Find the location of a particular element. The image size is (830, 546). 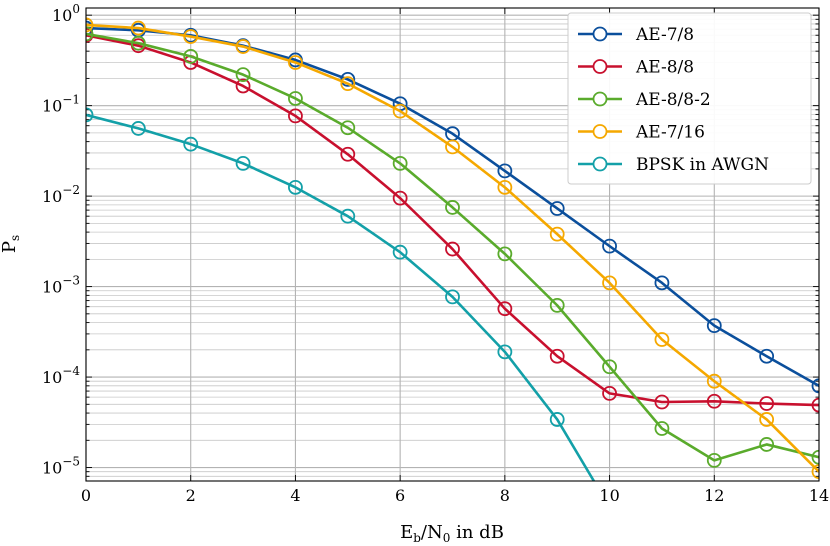

y-tick-label: 10⁻⁵ is located at coordinates (61, 466).